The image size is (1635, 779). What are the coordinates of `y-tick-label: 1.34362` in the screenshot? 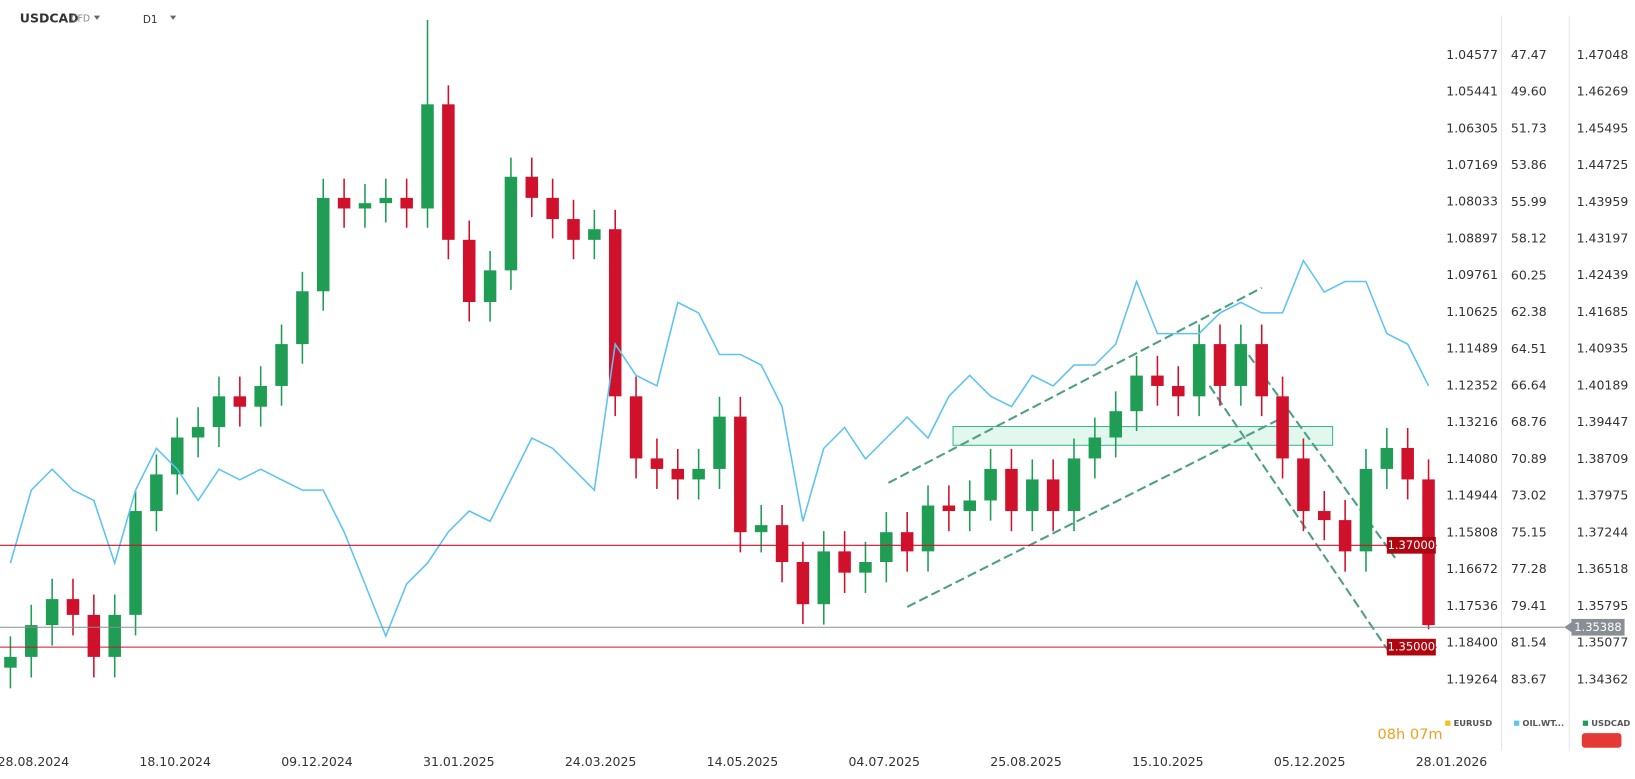 It's located at (1603, 678).